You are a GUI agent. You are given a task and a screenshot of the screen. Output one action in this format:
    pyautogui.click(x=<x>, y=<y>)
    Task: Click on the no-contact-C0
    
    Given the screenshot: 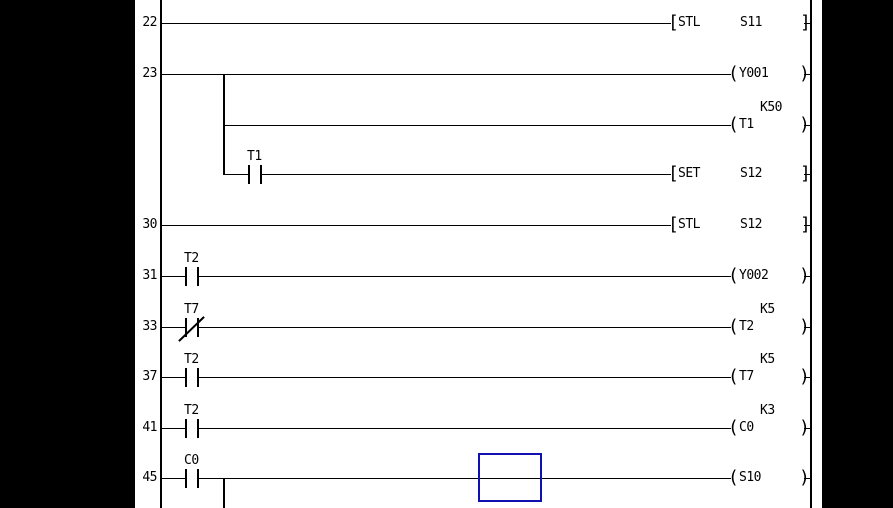 What is the action you would take?
    pyautogui.click(x=192, y=478)
    